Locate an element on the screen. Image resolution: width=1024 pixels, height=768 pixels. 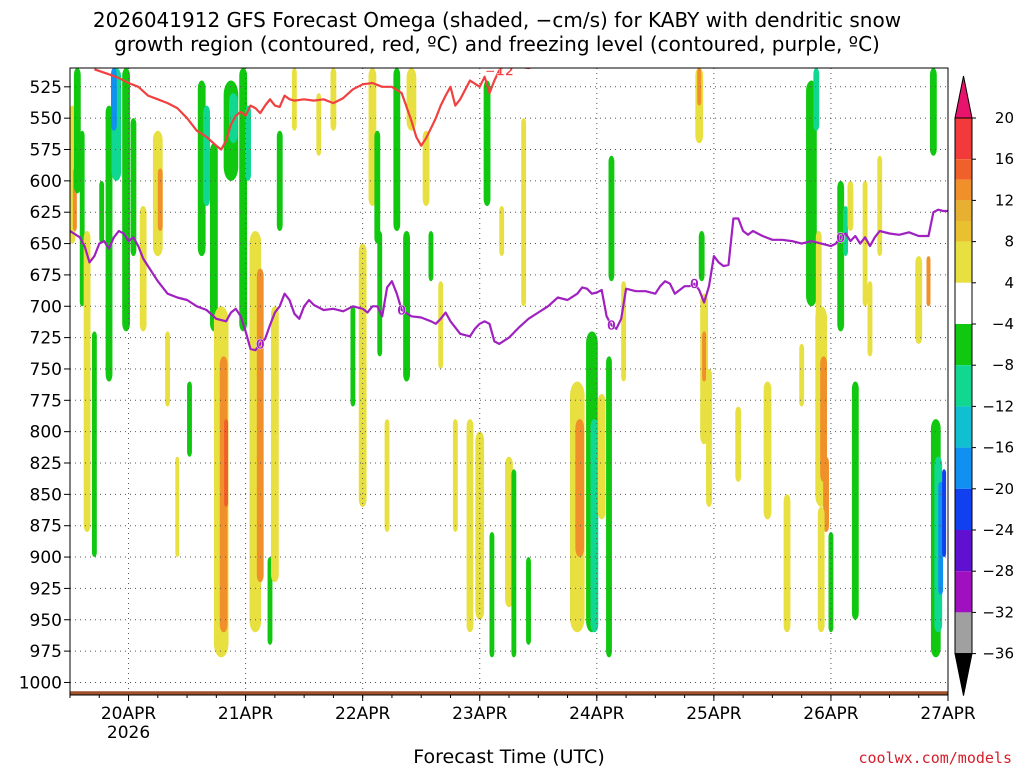
x-tick-label: 26APR is located at coordinates (831, 714).